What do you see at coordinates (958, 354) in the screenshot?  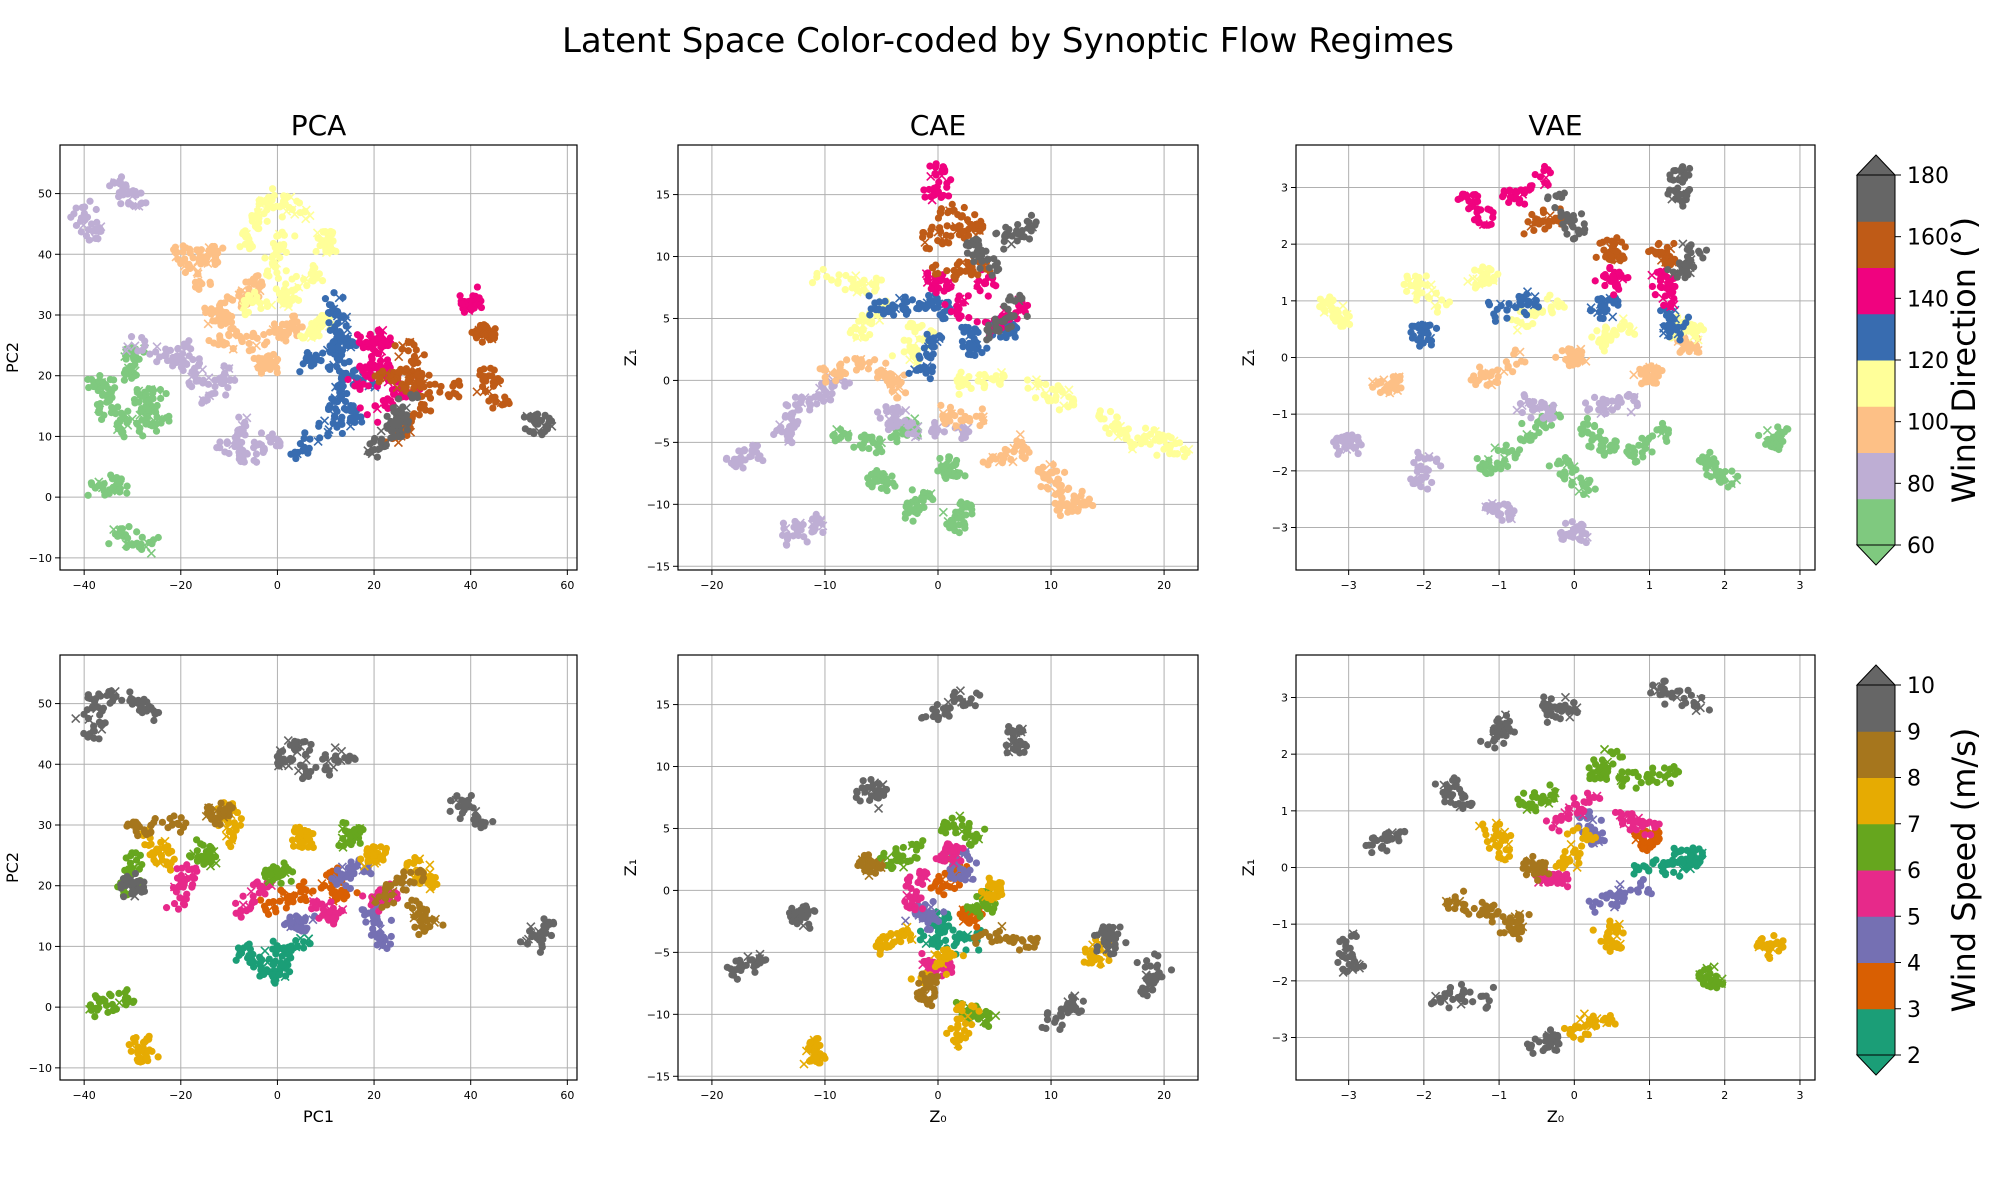 I see `scatter-points` at bounding box center [958, 354].